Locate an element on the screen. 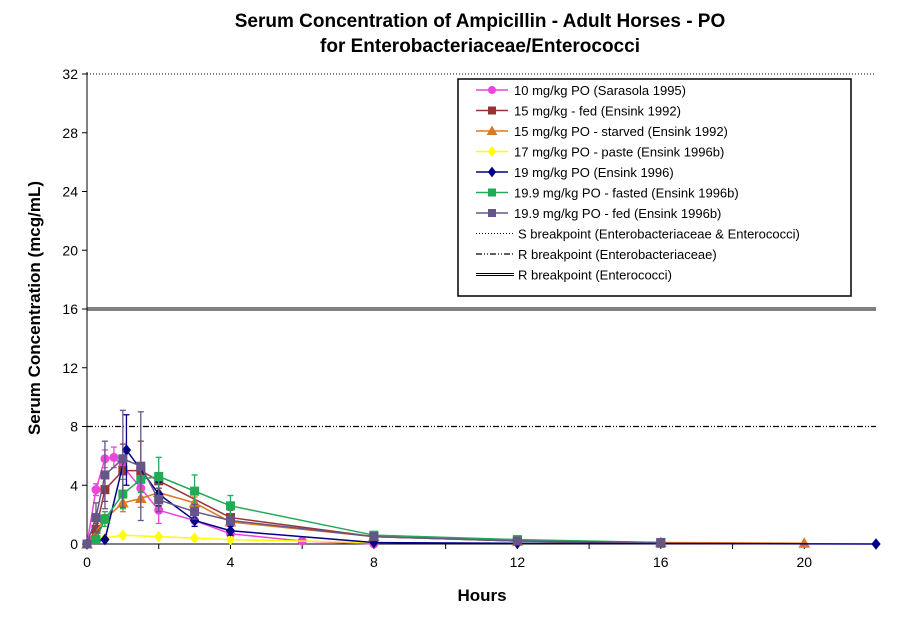  legend-item: 15 mg/kg - fed (Ensink 1992) is located at coordinates (578, 111).